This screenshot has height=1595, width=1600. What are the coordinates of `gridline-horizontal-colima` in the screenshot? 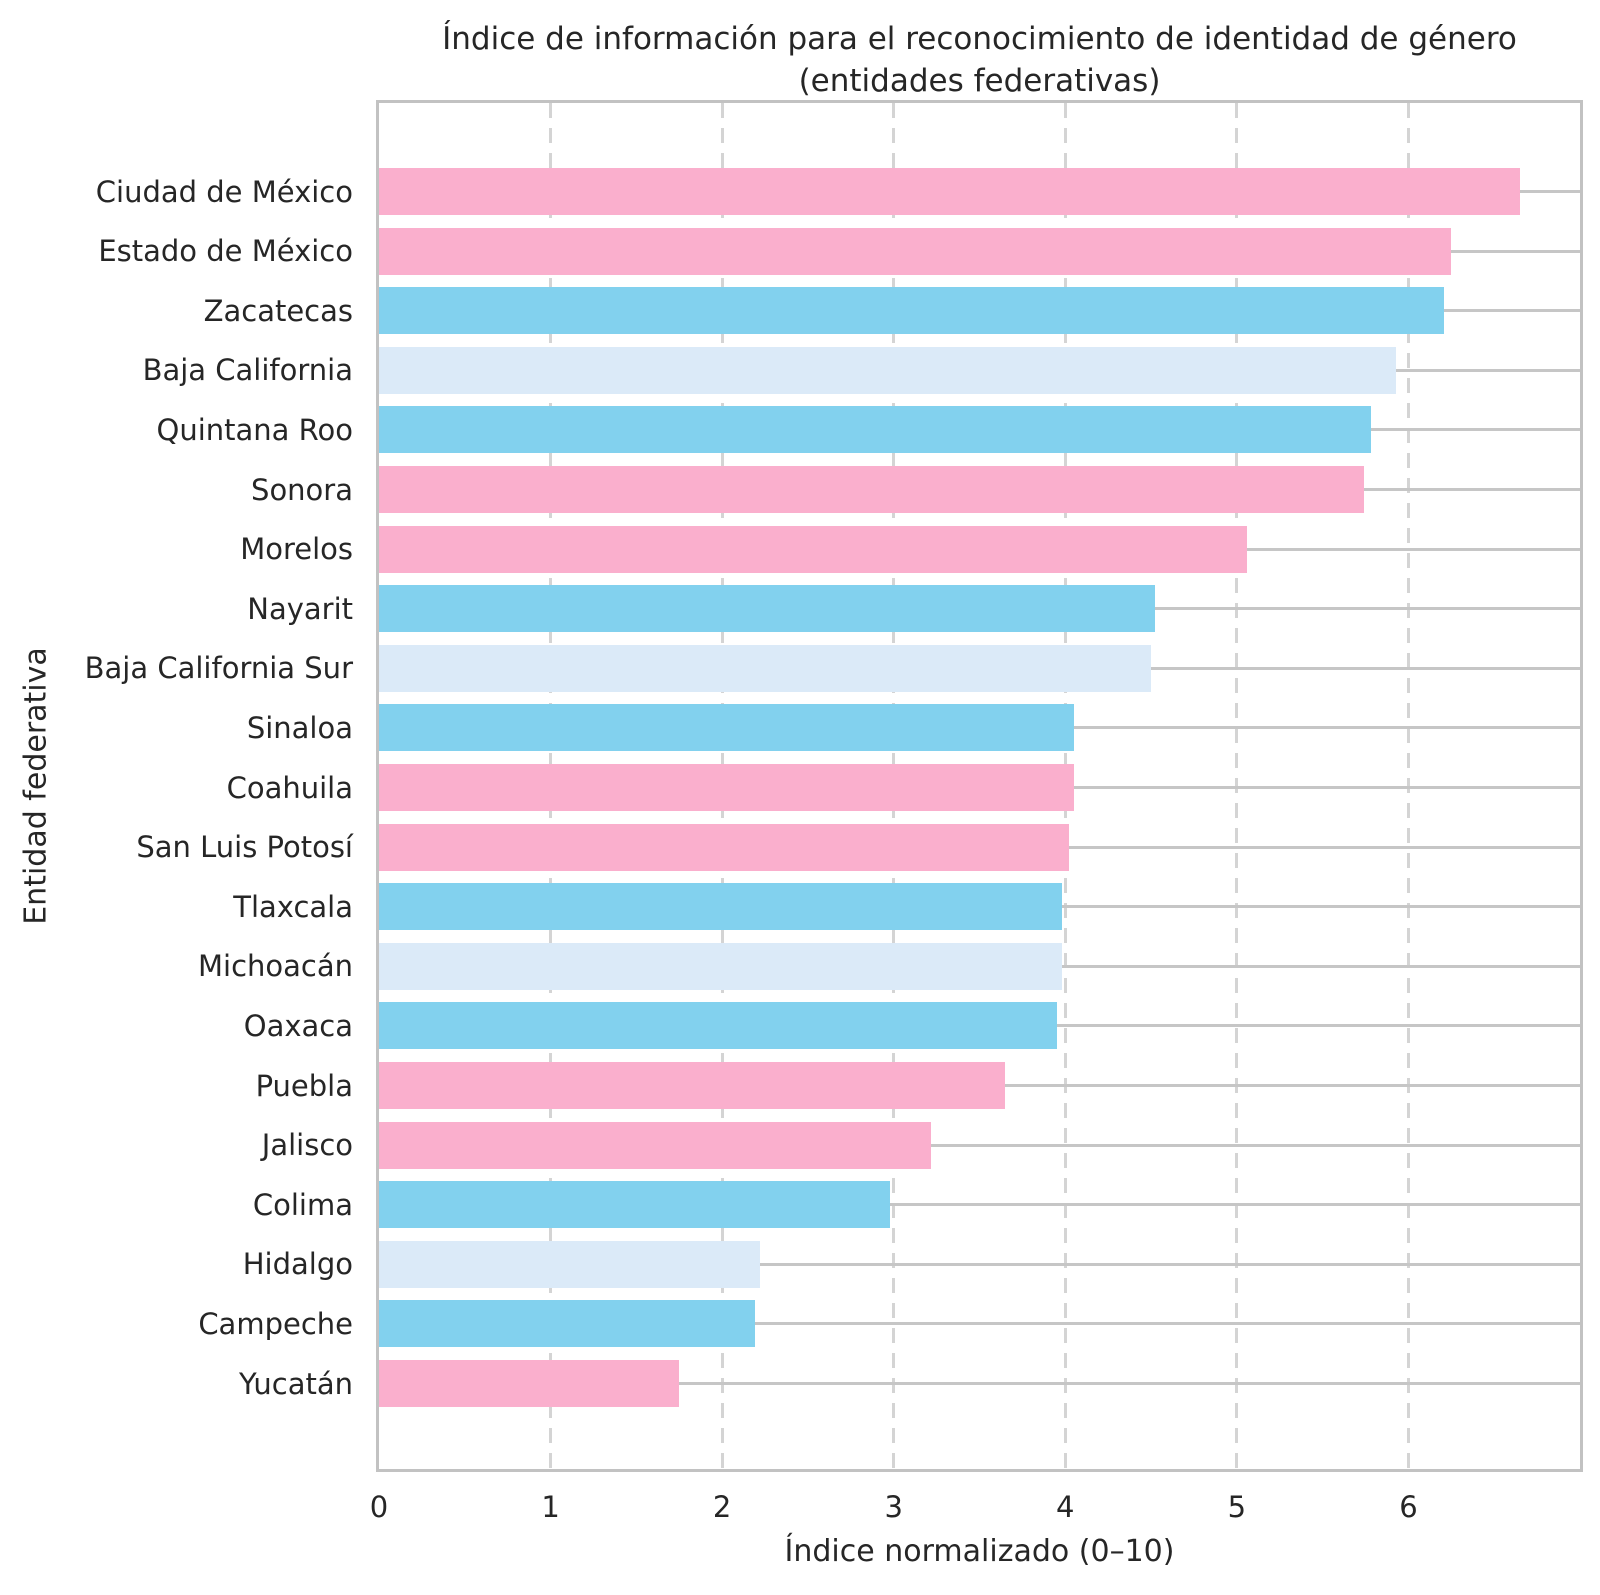 It's located at (979, 1205).